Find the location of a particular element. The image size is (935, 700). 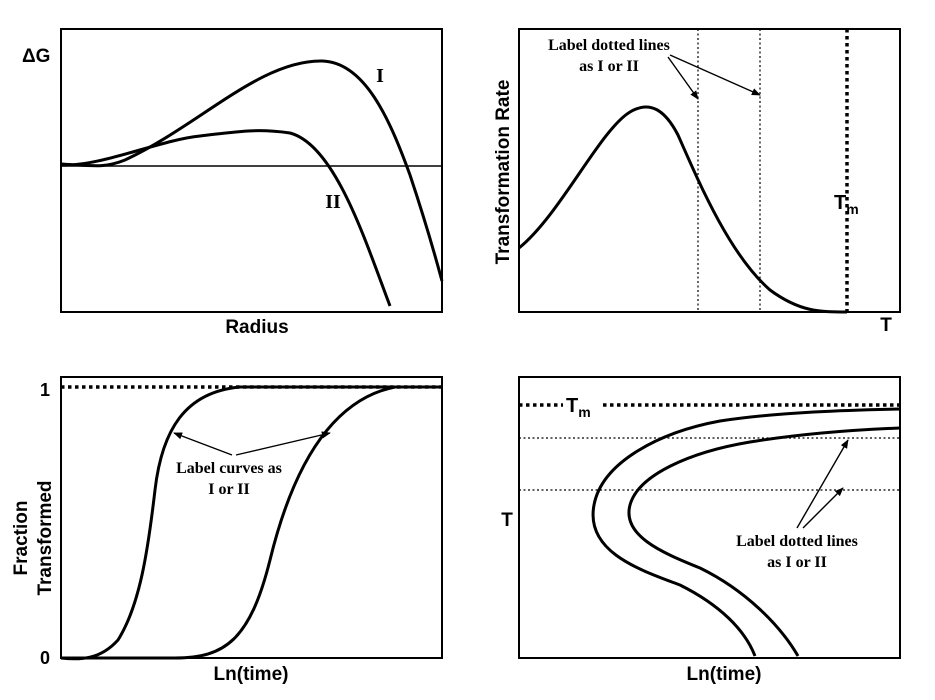

fraction-tick-zero: 0 is located at coordinates (45, 658).